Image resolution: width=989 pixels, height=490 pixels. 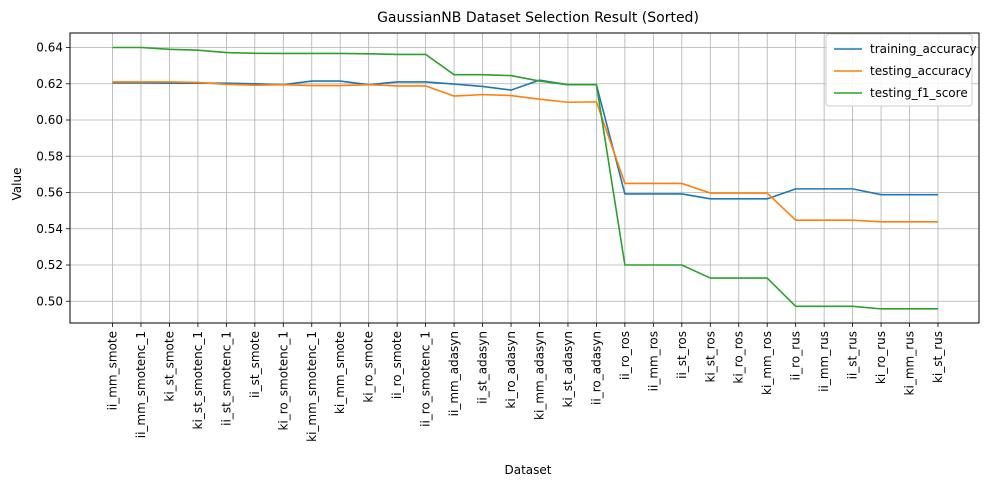 What do you see at coordinates (796, 355) in the screenshot?
I see `x-tick-label: ii_ro_rus` at bounding box center [796, 355].